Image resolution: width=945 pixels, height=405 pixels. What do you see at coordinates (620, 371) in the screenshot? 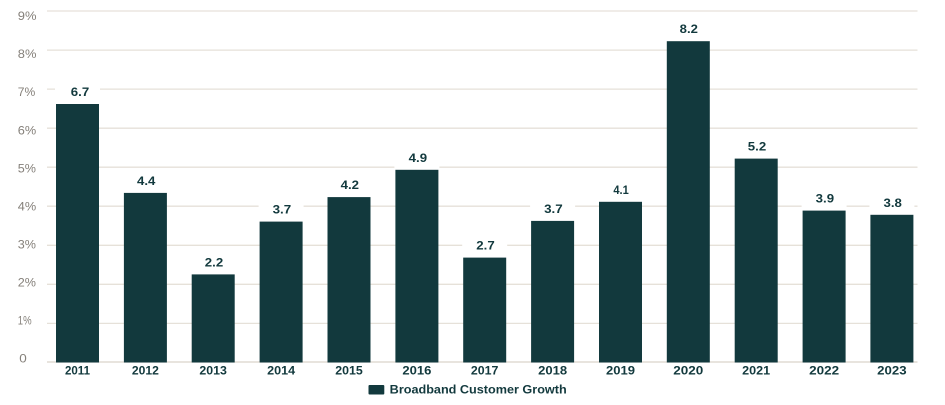
I see `svg-text: 2019` at bounding box center [620, 371].